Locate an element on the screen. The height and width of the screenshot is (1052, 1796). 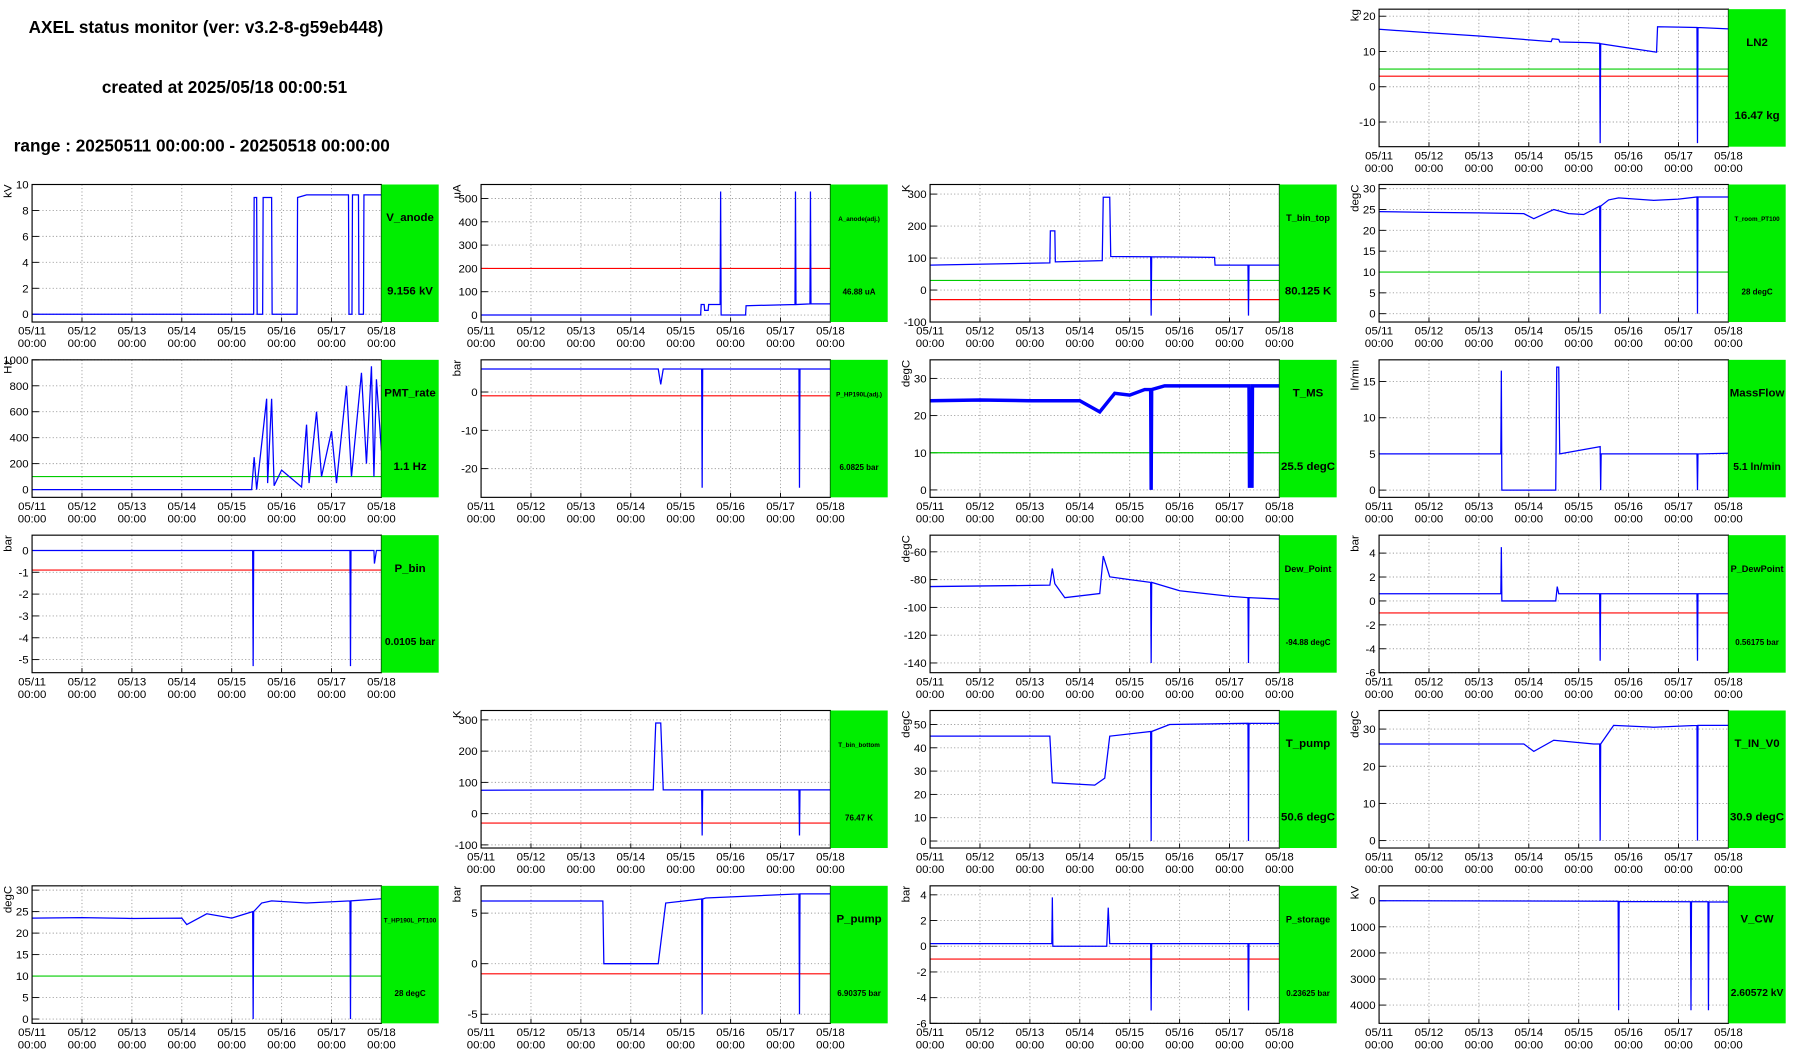
y-tick-label: 300 is located at coordinates (468, 721).